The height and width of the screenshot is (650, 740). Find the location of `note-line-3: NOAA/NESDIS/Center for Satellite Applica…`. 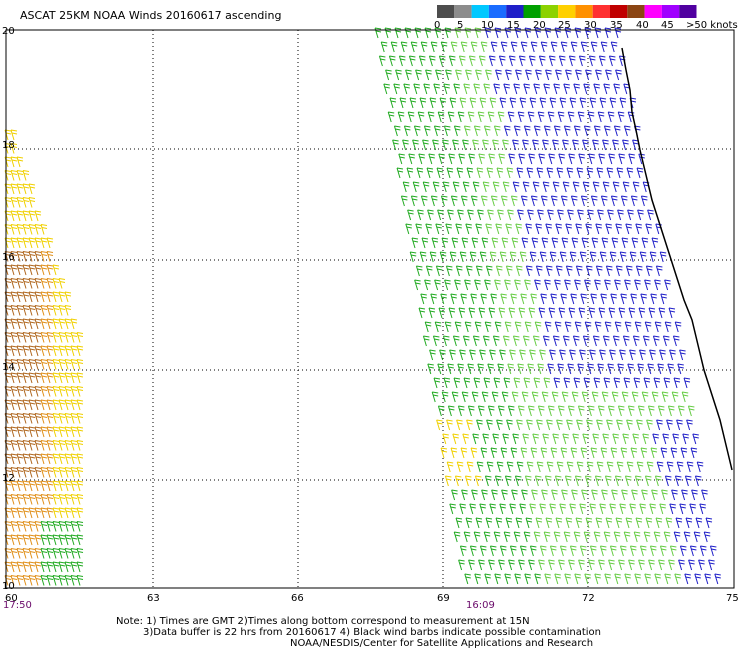

note-line-3: NOAA/NESDIS/Center for Satellite Applica… is located at coordinates (442, 643).